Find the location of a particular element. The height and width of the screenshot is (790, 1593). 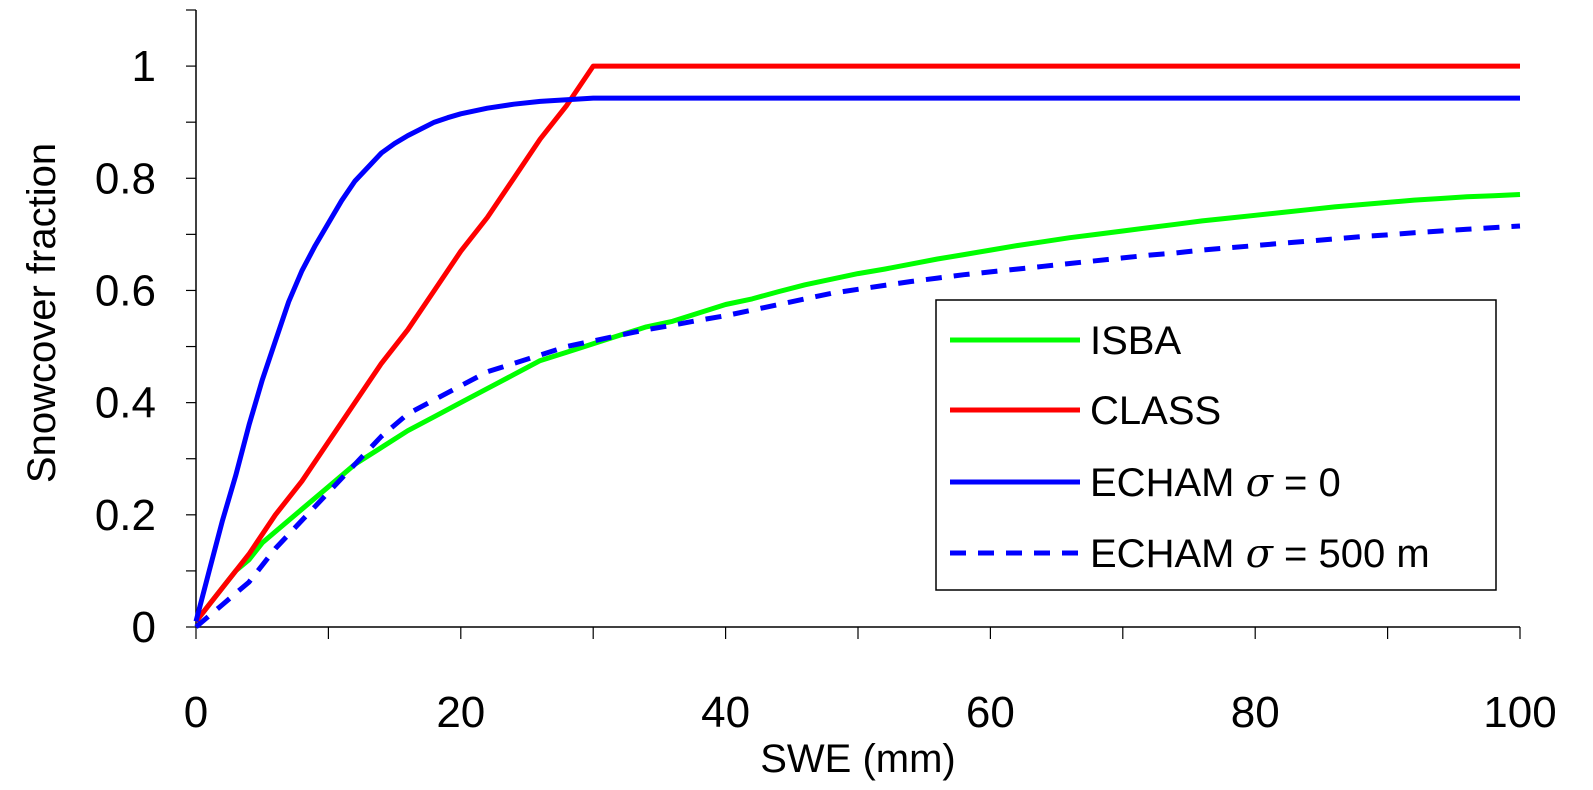

x-axis-title: SWE (mm) is located at coordinates (858, 759).